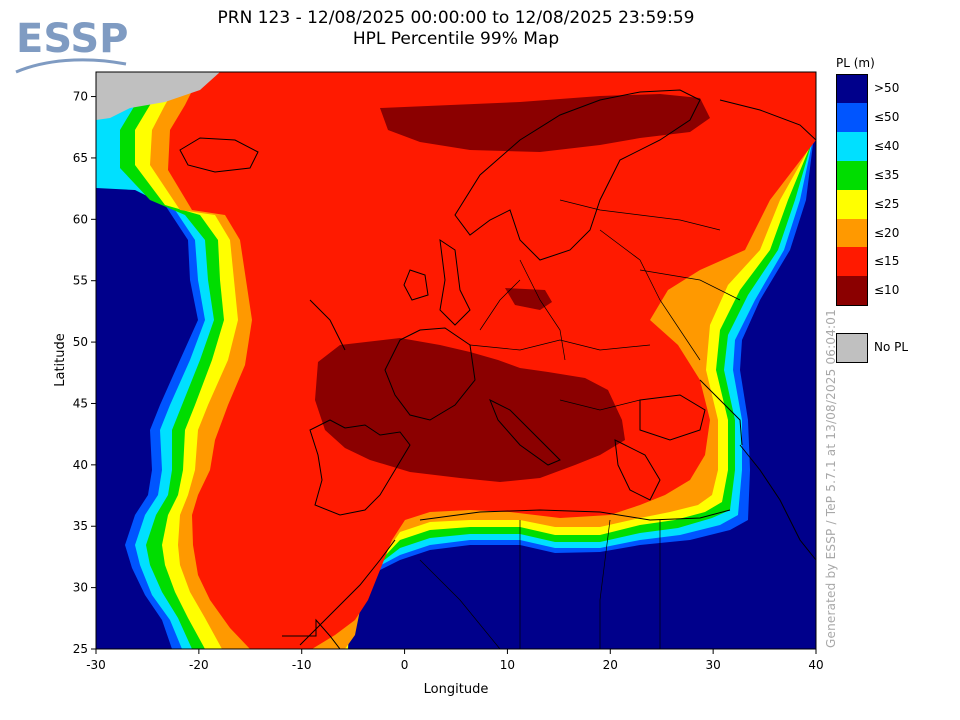 The width and height of the screenshot is (960, 720). I want to click on y-tick-label: 25, so click(80, 649).